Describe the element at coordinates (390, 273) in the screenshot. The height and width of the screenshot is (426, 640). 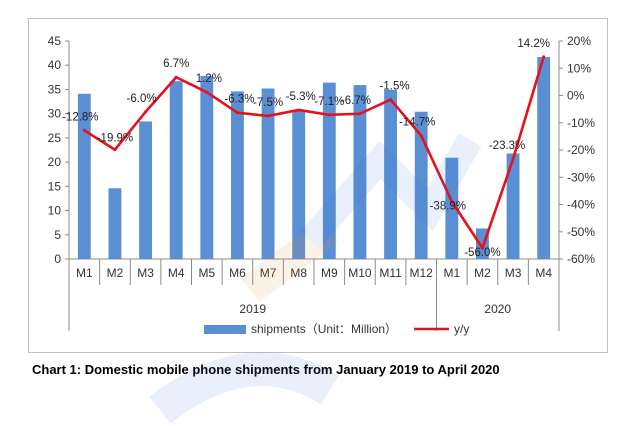
I see `x-axis-tick-label: M11` at that location.